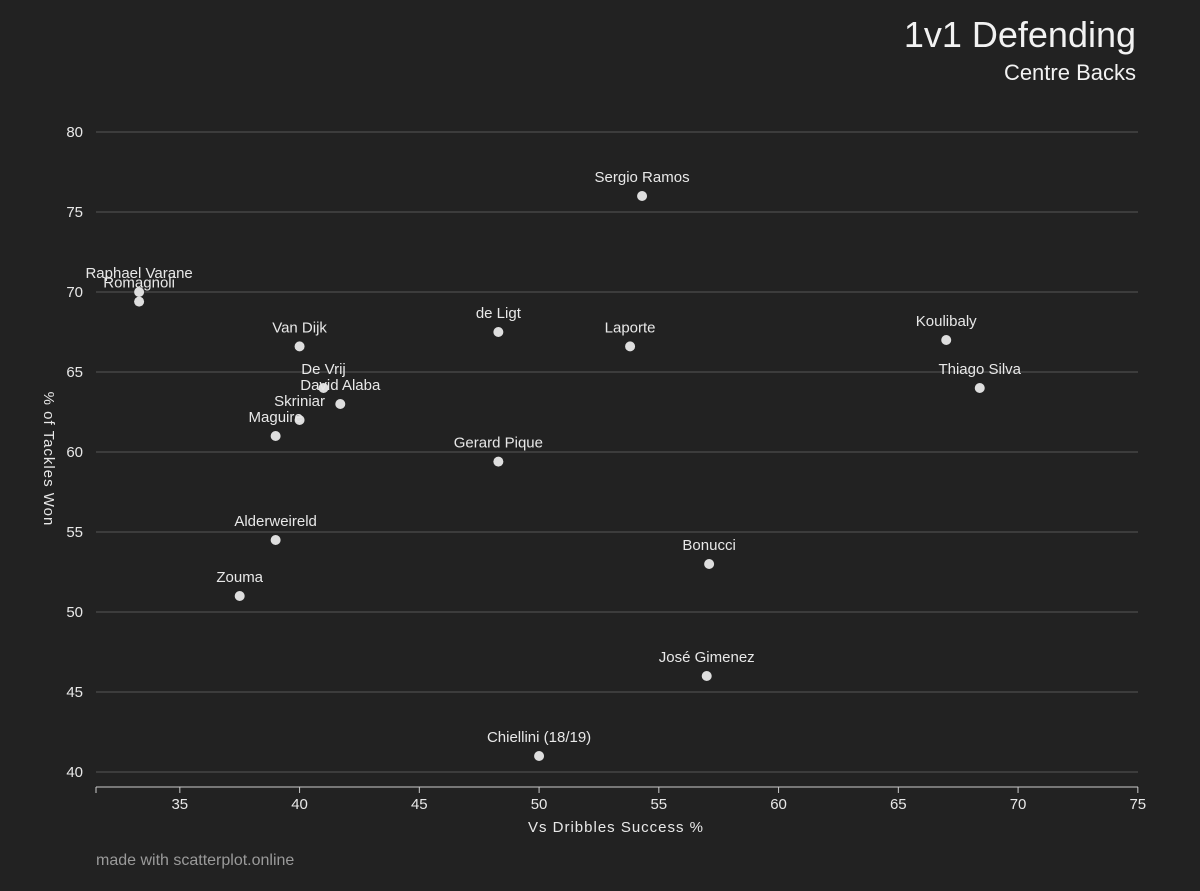 This screenshot has width=1200, height=891. What do you see at coordinates (179, 804) in the screenshot?
I see `x-tick-label: 35` at bounding box center [179, 804].